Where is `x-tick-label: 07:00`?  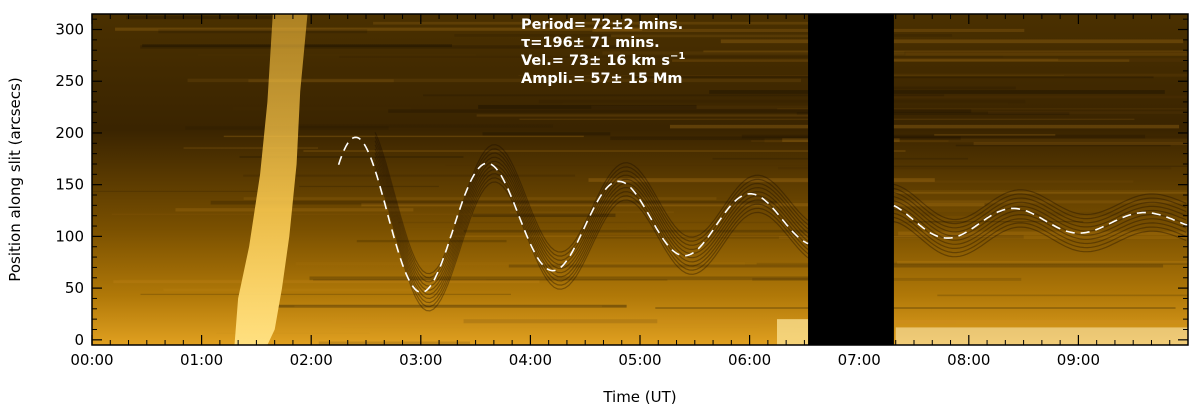
x-tick-label: 07:00 is located at coordinates (859, 360).